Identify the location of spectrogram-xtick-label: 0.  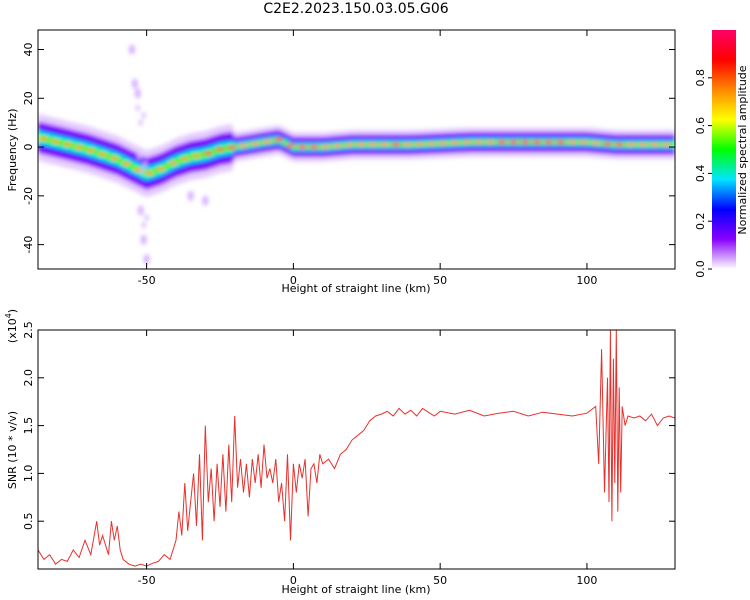
(293, 280).